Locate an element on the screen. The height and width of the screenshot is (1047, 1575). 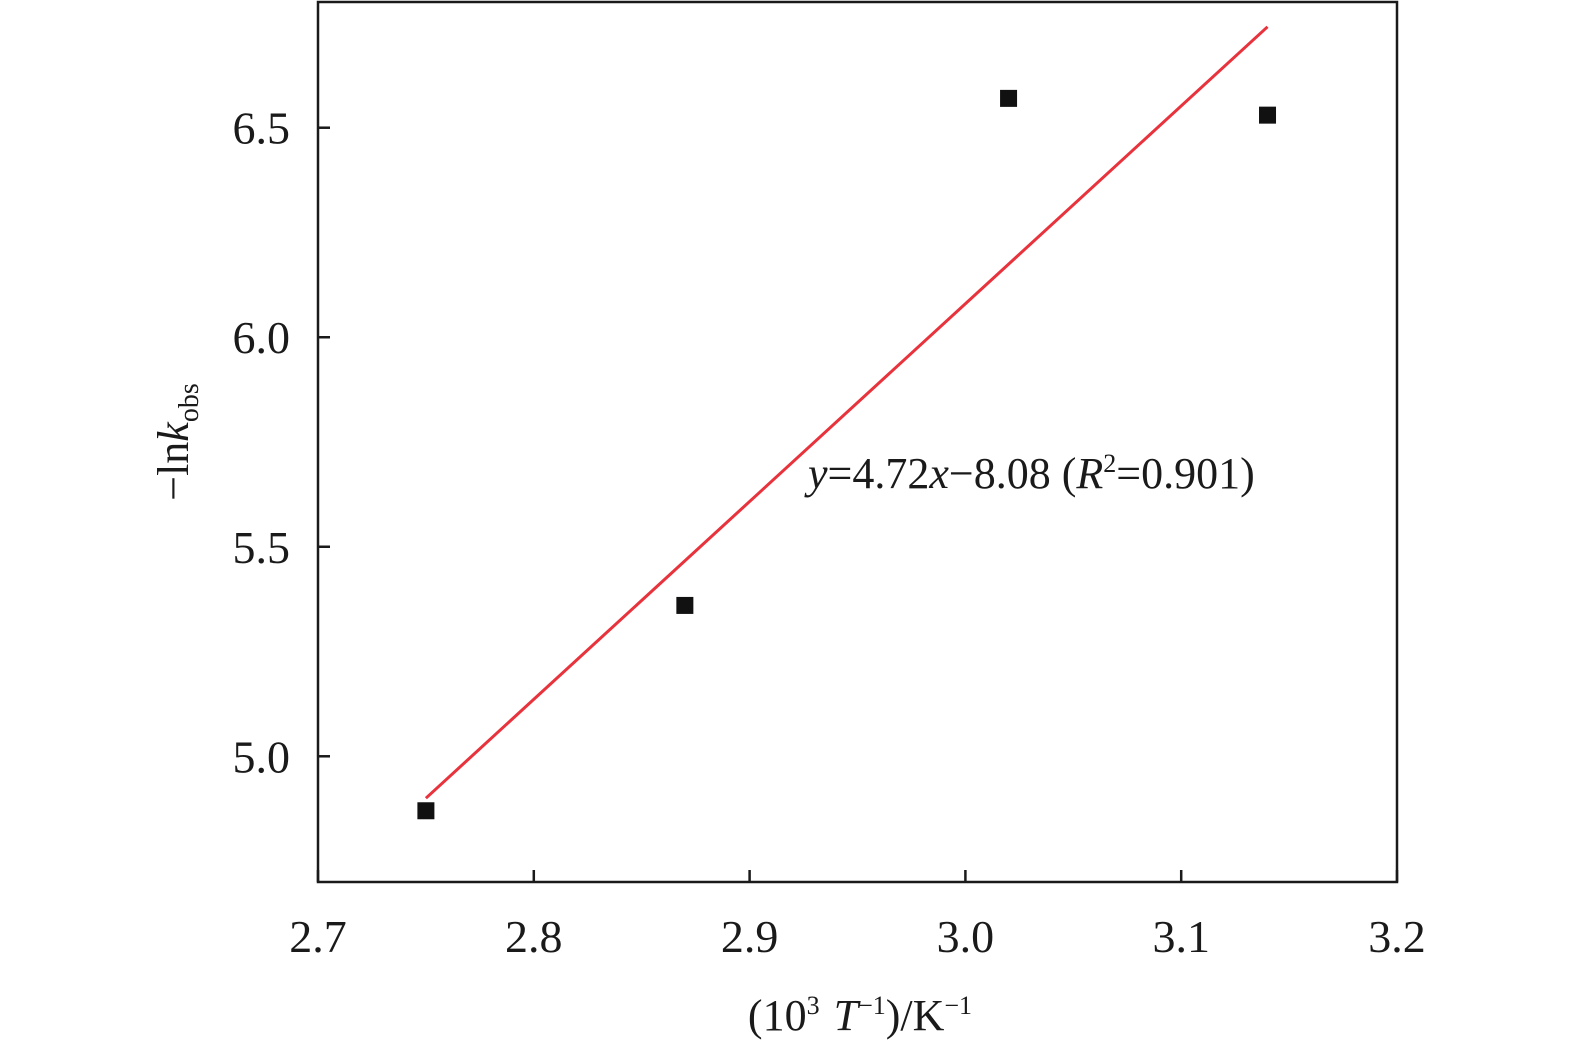
eq-end: =0.901) is located at coordinates (1185, 473).